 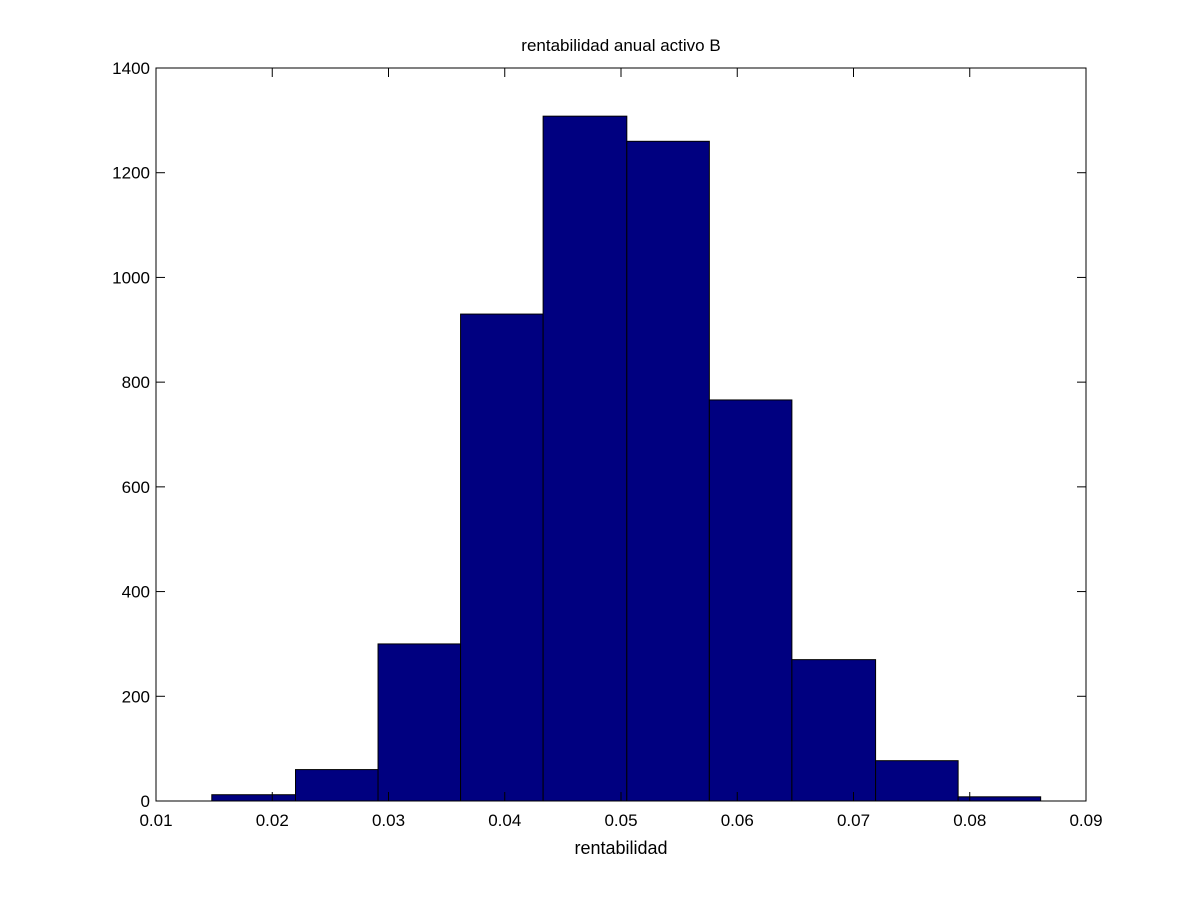 What do you see at coordinates (136, 696) in the screenshot?
I see `y-tick-label-1: 200` at bounding box center [136, 696].